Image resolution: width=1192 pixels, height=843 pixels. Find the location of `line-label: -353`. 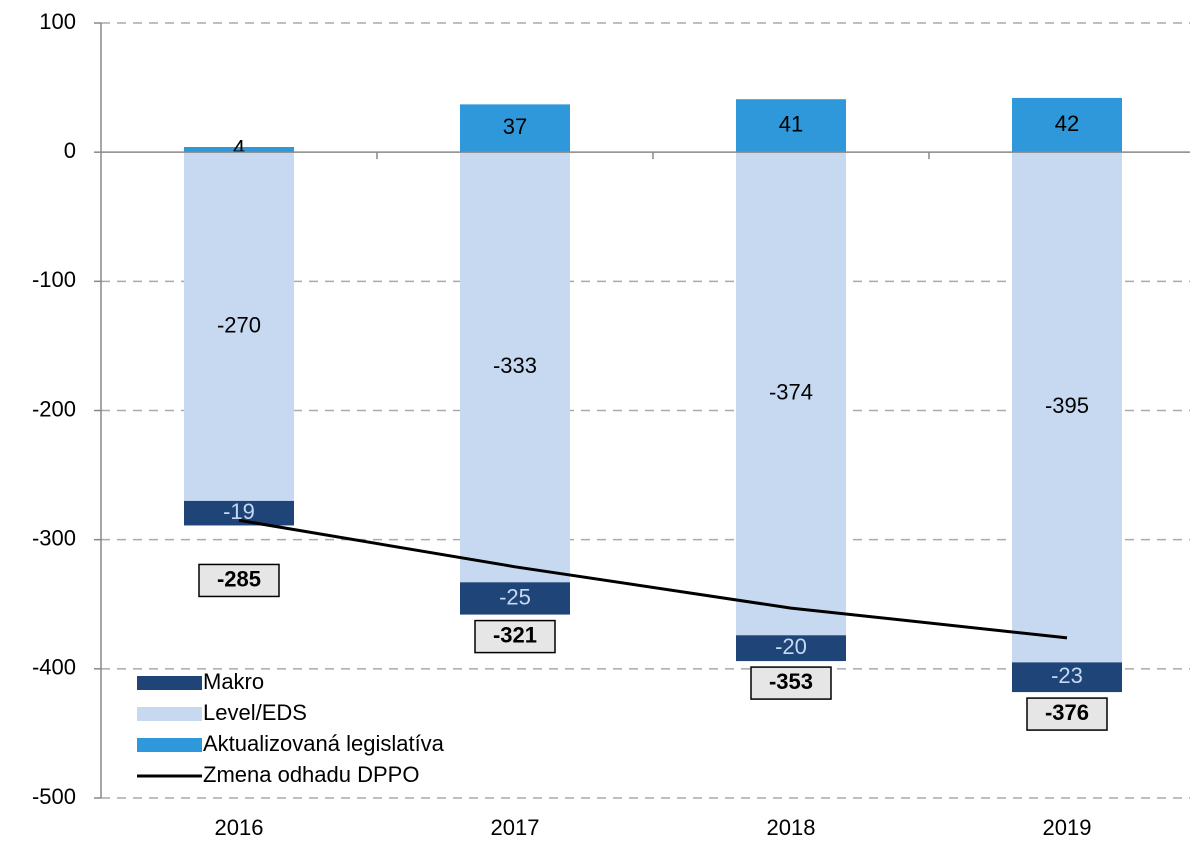

line-label: -353 is located at coordinates (791, 681).